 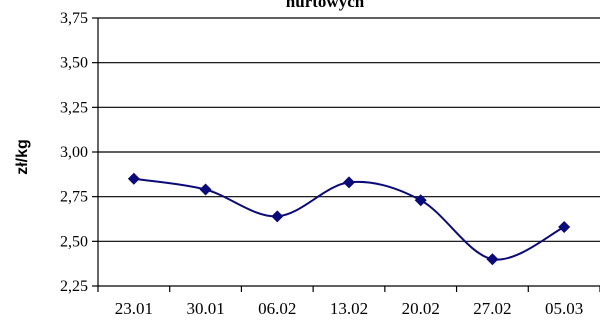 What do you see at coordinates (74, 197) in the screenshot?
I see `y-tick-label: 2,75` at bounding box center [74, 197].